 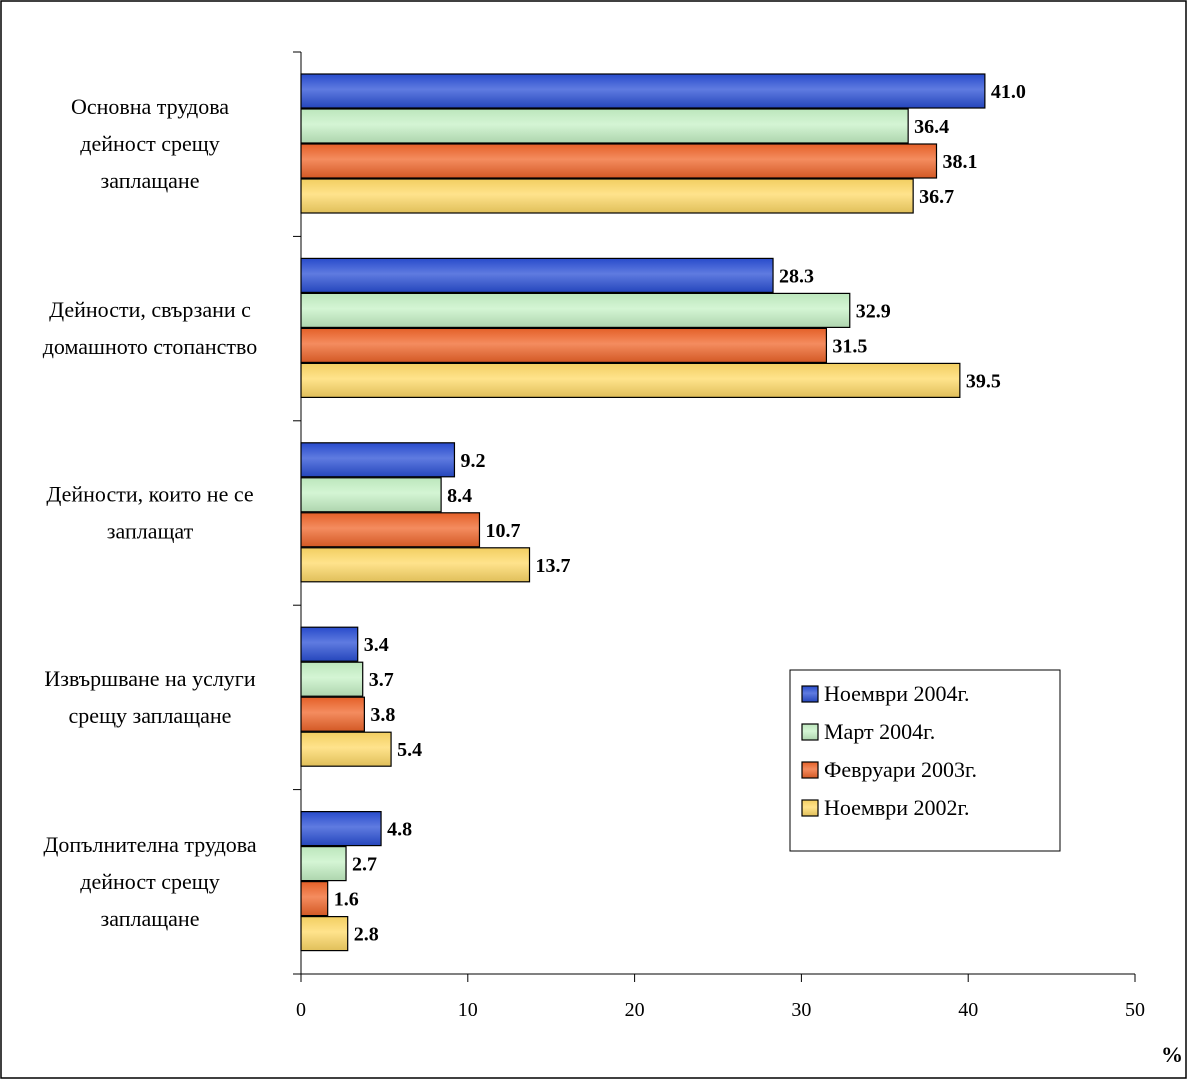 What do you see at coordinates (873, 311) in the screenshot?
I see `data-label: 32.9` at bounding box center [873, 311].